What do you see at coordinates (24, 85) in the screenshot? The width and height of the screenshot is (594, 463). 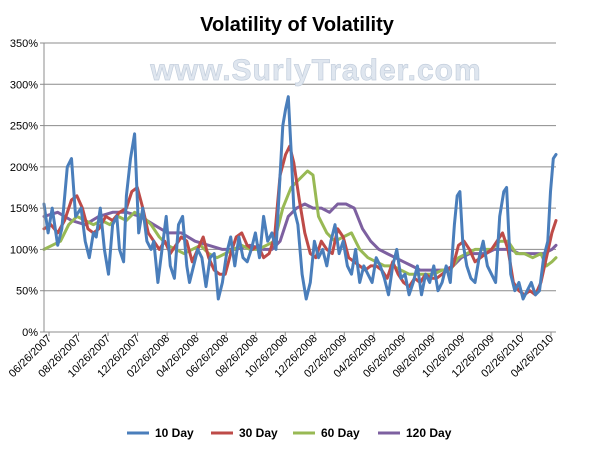 I see `y-tick-label: 300%` at bounding box center [24, 85].